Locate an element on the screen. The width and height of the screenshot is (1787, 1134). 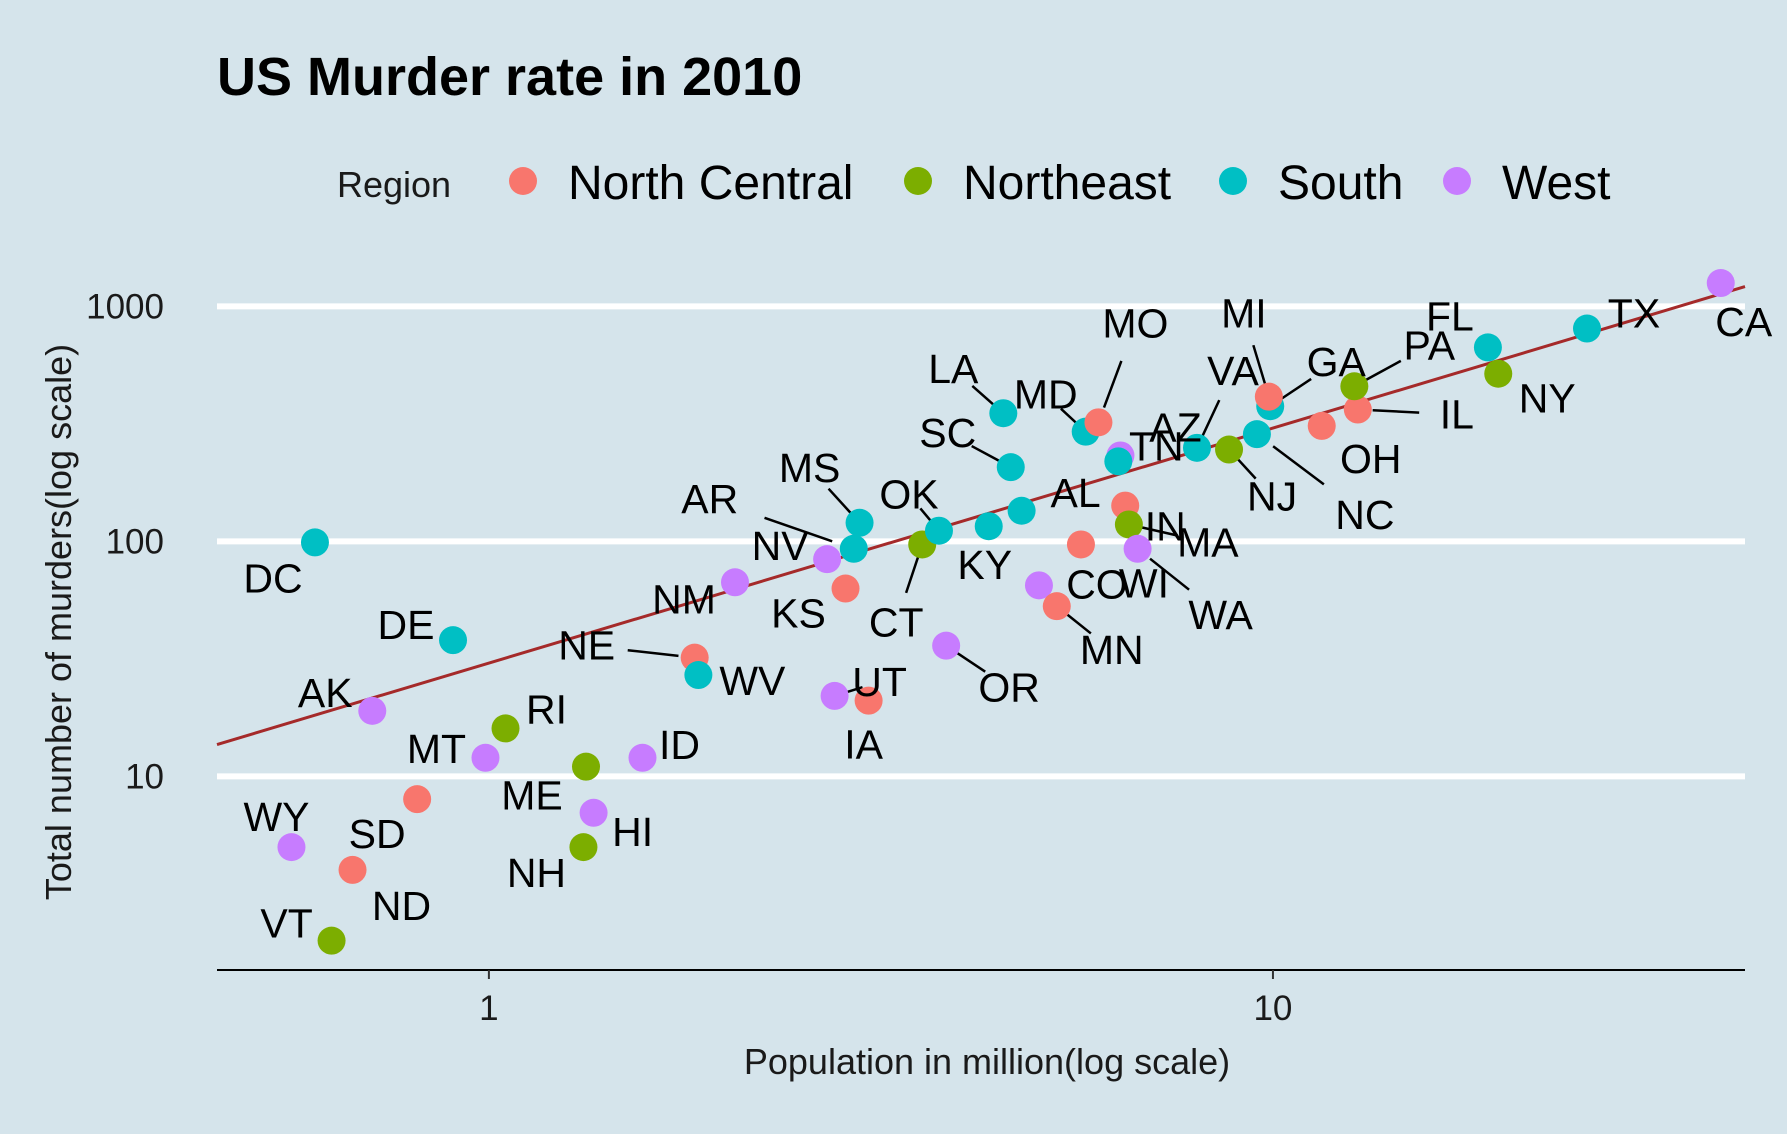
point-label-ga: GA is located at coordinates (1337, 362).